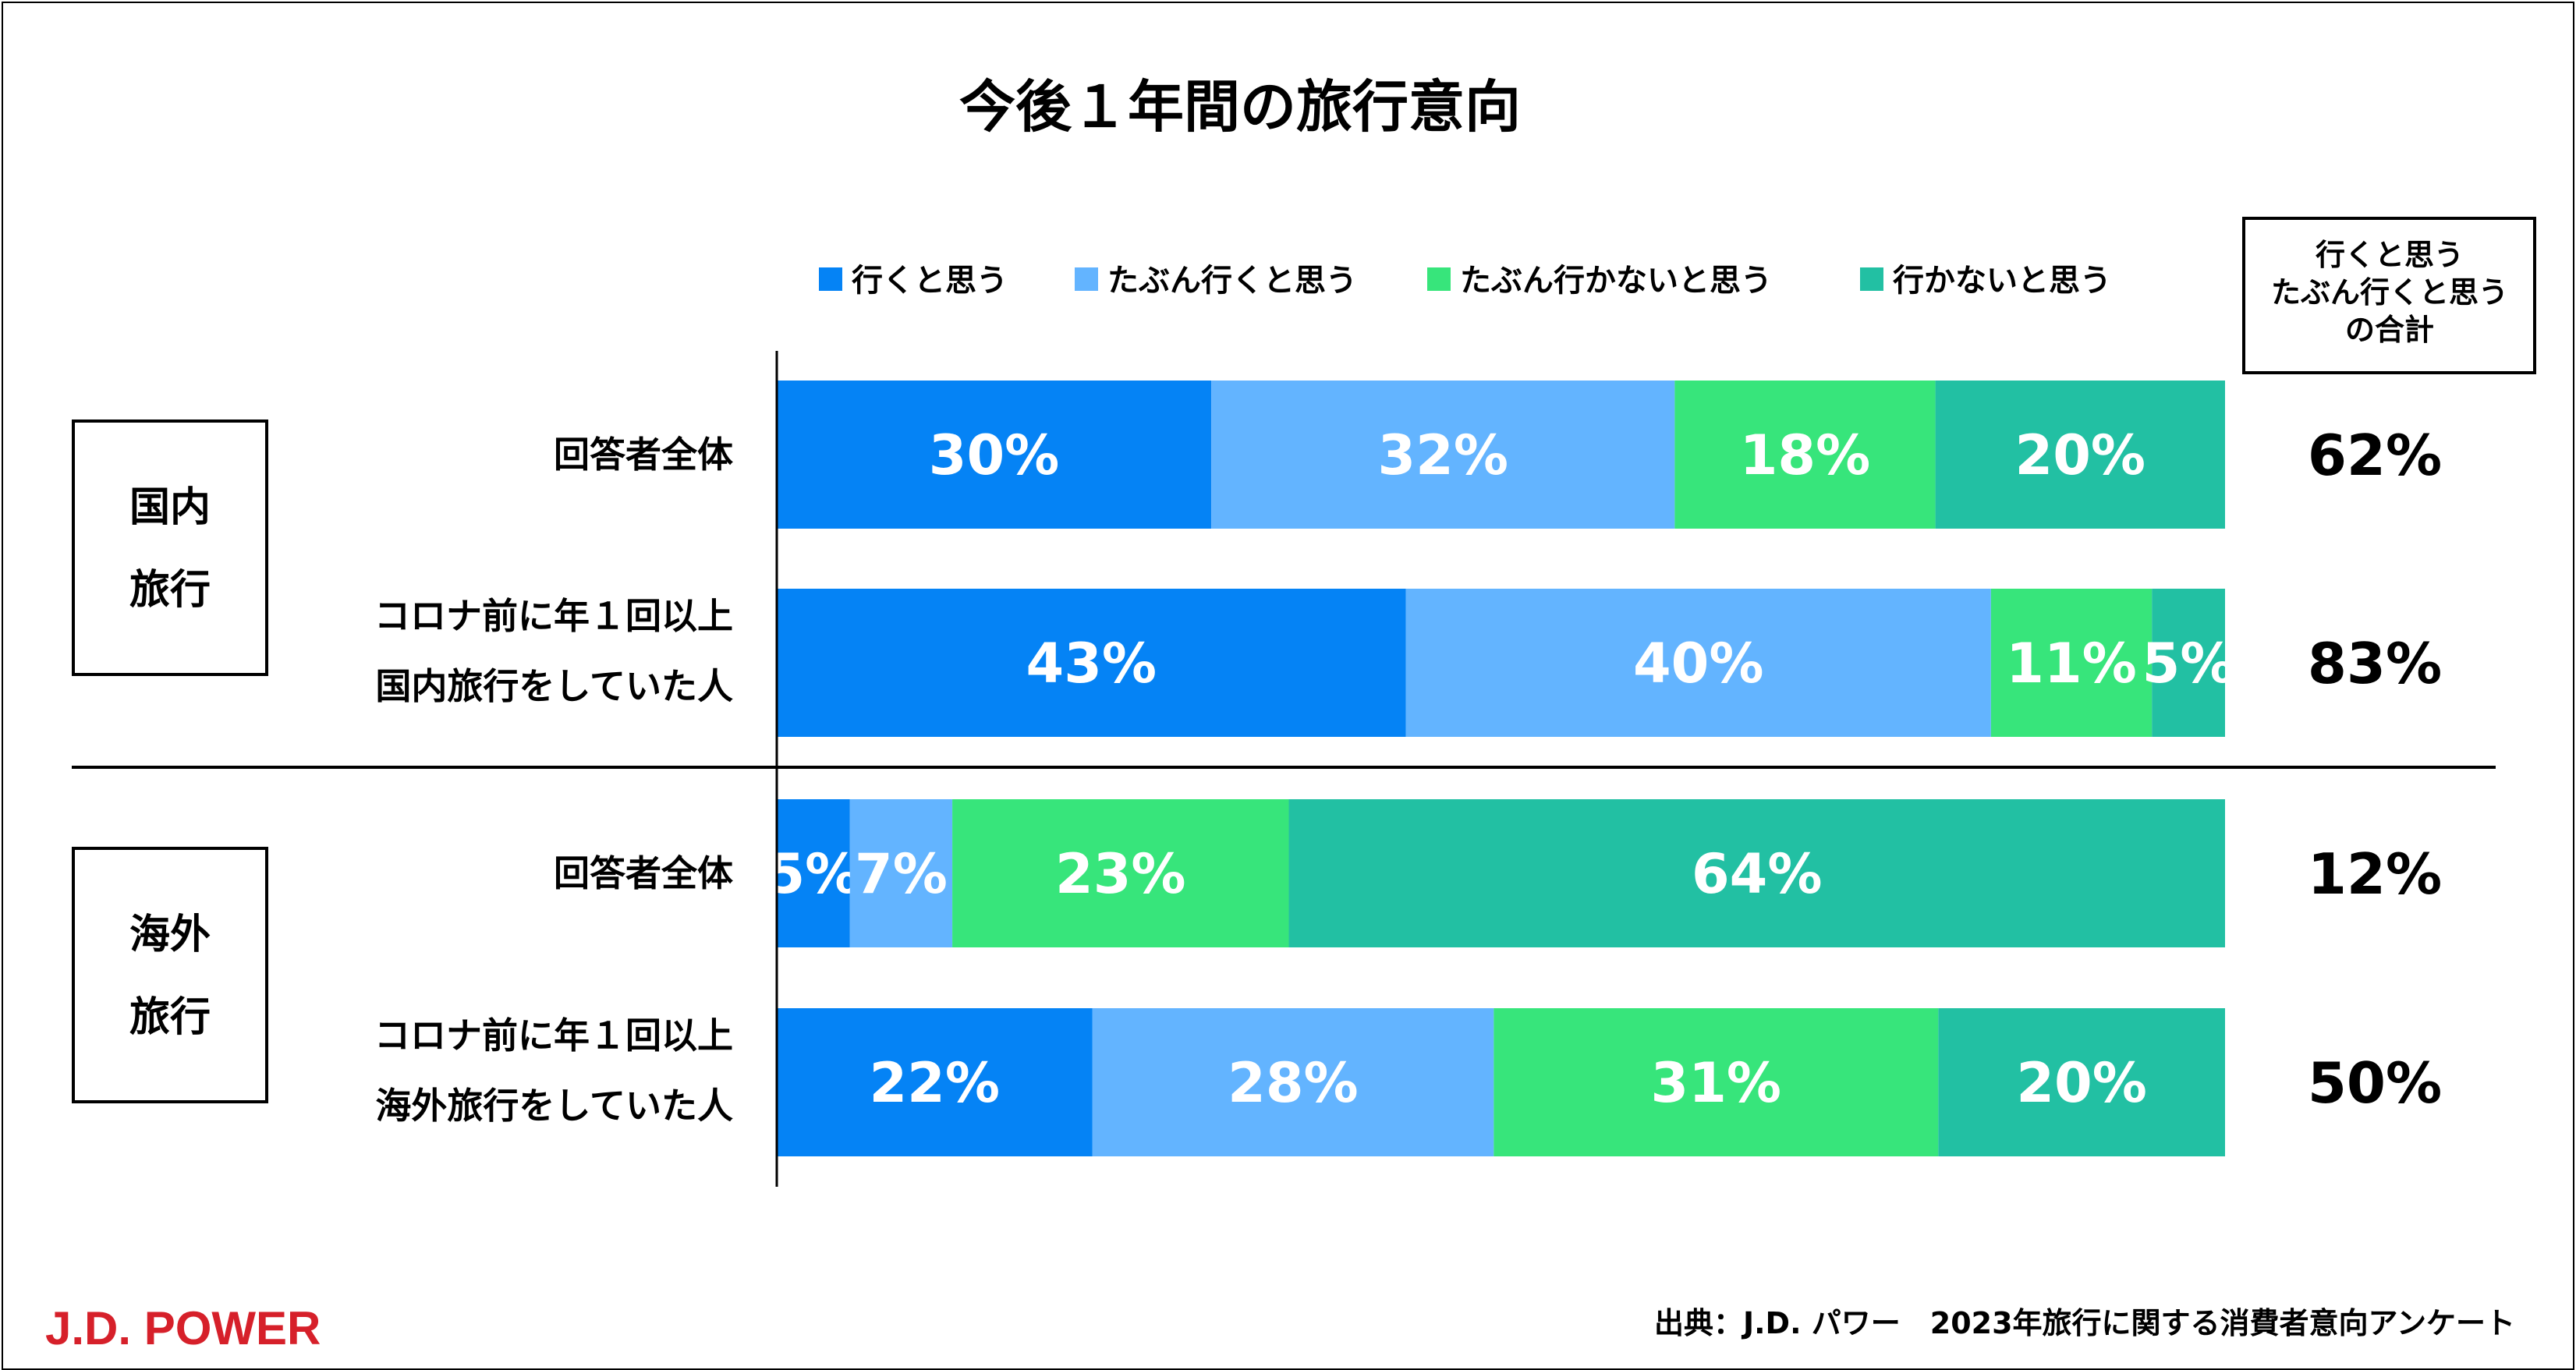 This screenshot has width=2576, height=1370. I want to click on bar-value-2-1: 7%, so click(901, 874).